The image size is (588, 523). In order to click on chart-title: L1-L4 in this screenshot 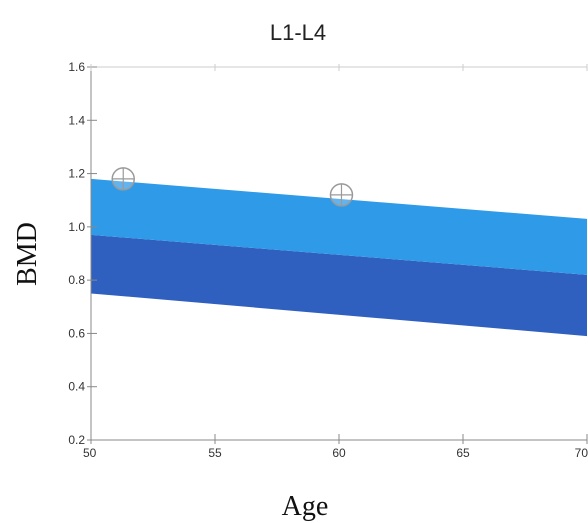, I will do `click(298, 32)`.